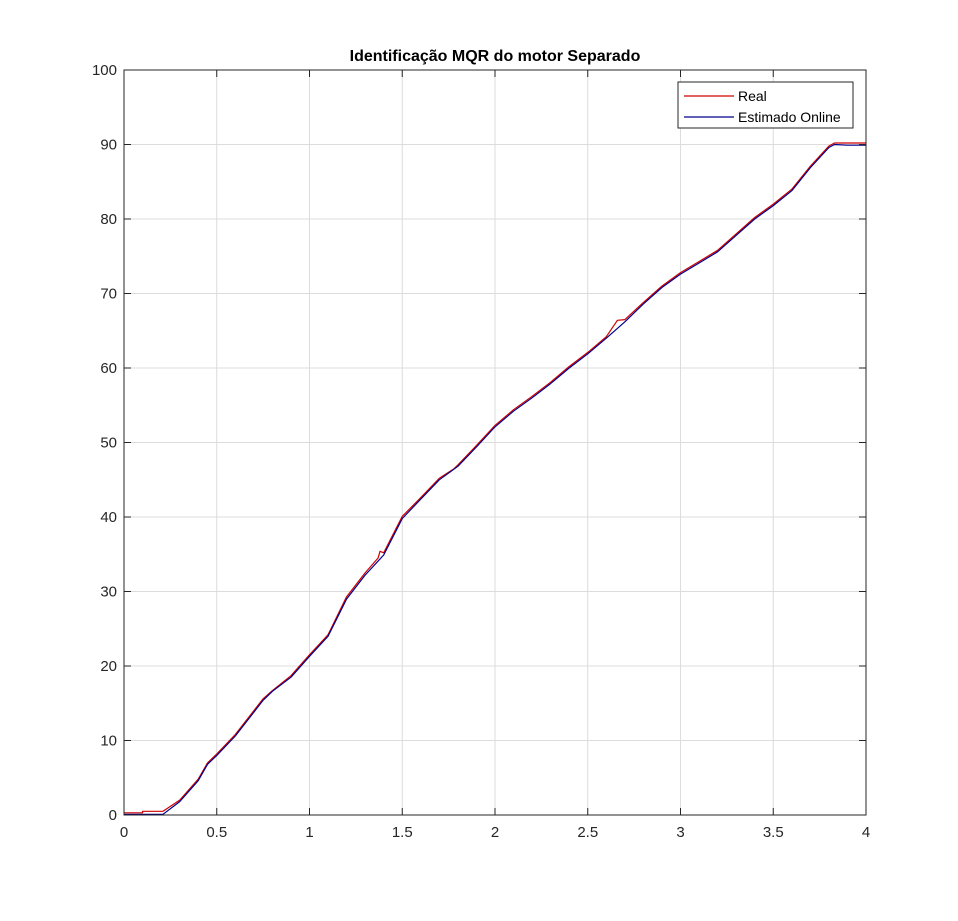 This screenshot has height=921, width=958. I want to click on y-tick-label: 70, so click(108, 294).